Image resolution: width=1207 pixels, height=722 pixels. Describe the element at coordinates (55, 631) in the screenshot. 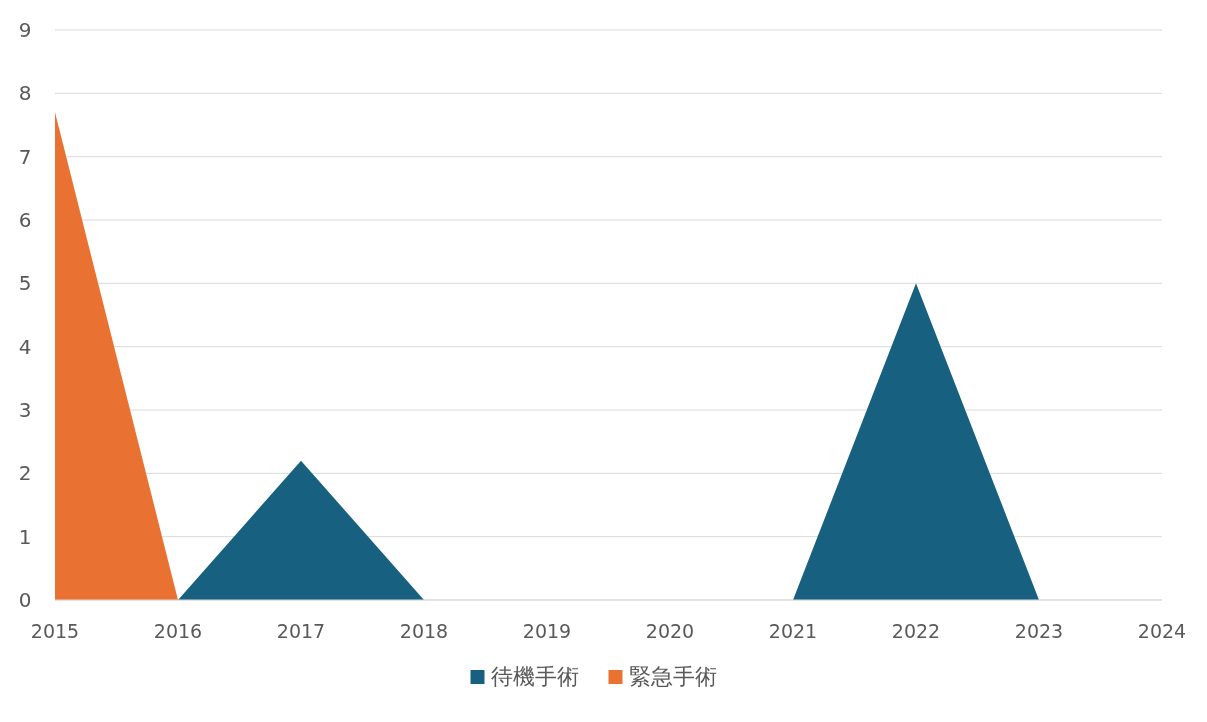

I see `x-tick-label: 2015` at that location.